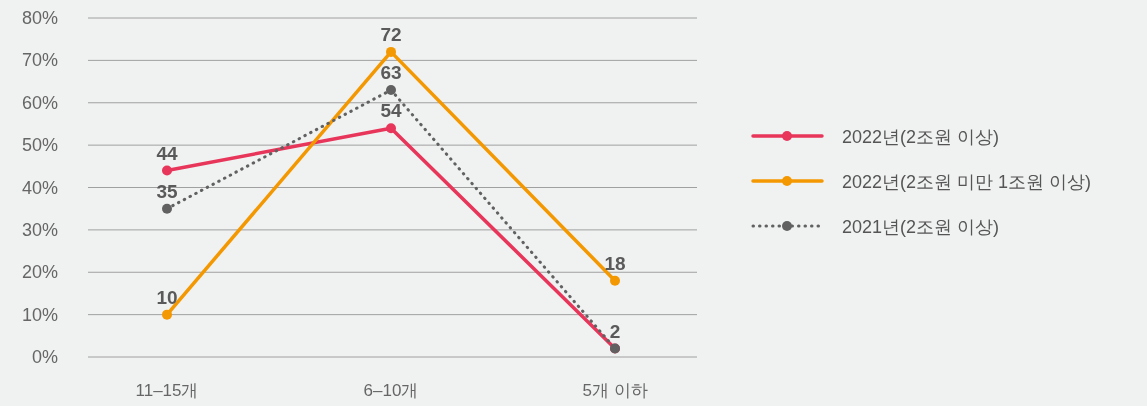 Image resolution: width=1147 pixels, height=406 pixels. I want to click on x-tick-label: 6–10개, so click(391, 390).